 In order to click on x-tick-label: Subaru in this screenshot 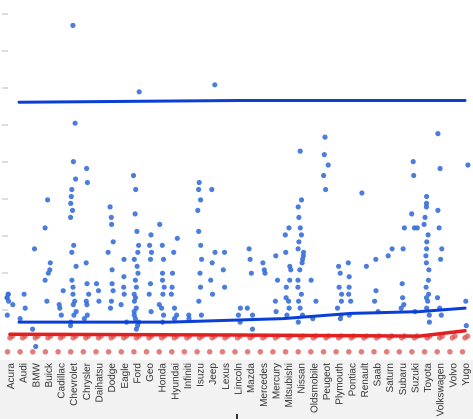, I will do `click(403, 379)`.